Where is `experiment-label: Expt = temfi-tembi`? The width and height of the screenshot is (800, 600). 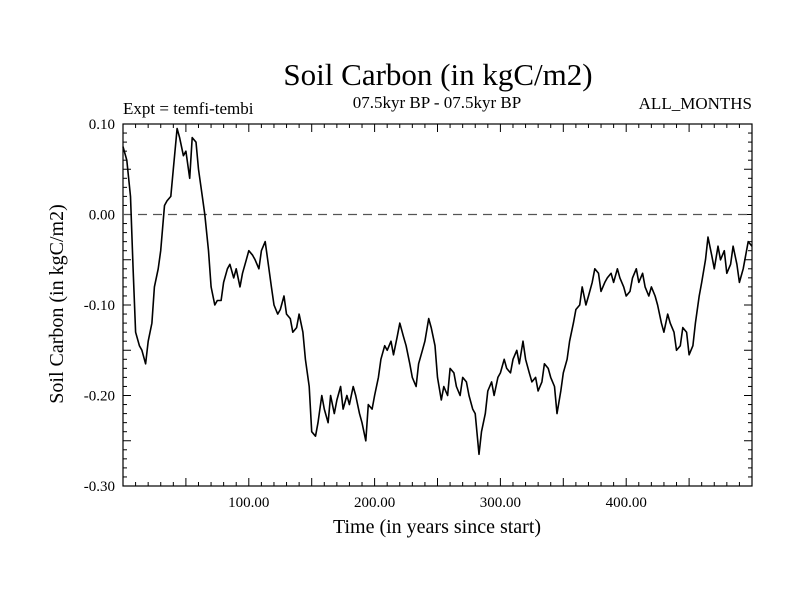 experiment-label: Expt = temfi-tembi is located at coordinates (188, 108).